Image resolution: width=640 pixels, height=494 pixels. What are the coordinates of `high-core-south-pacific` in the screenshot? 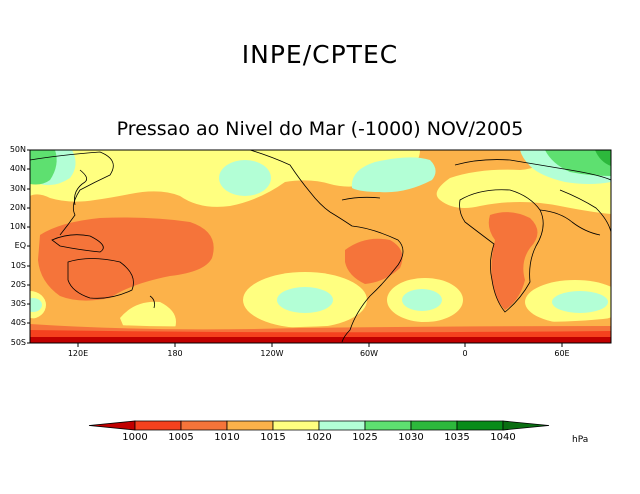 It's located at (305, 300).